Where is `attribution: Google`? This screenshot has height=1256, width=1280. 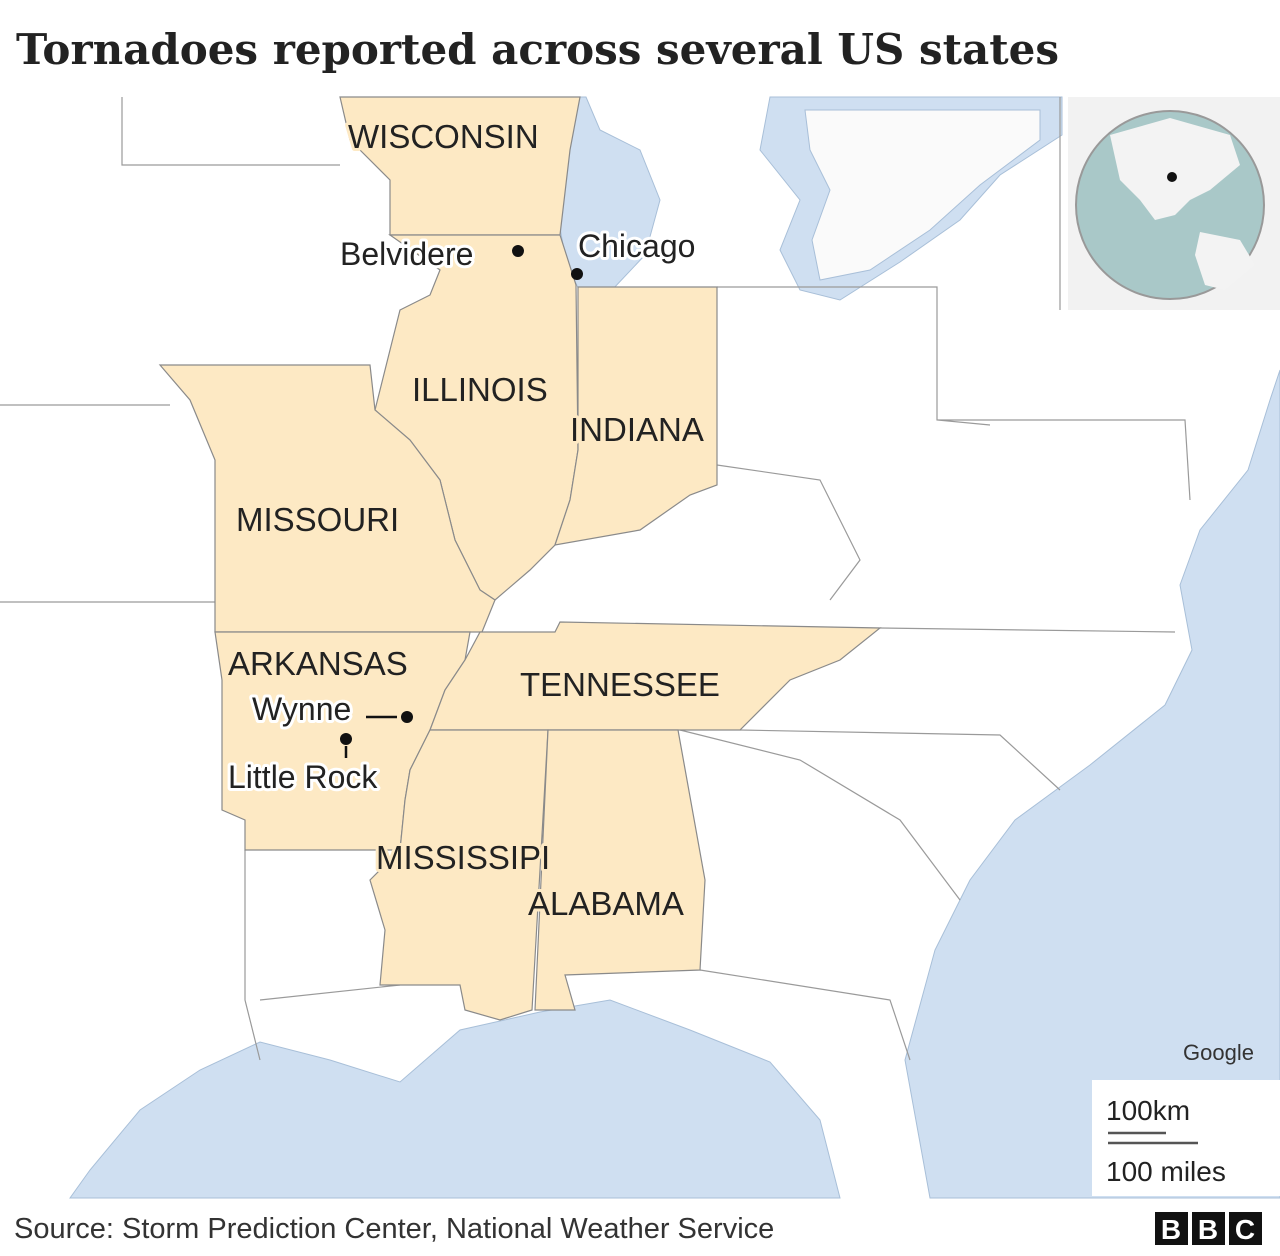 attribution: Google is located at coordinates (1218, 1052).